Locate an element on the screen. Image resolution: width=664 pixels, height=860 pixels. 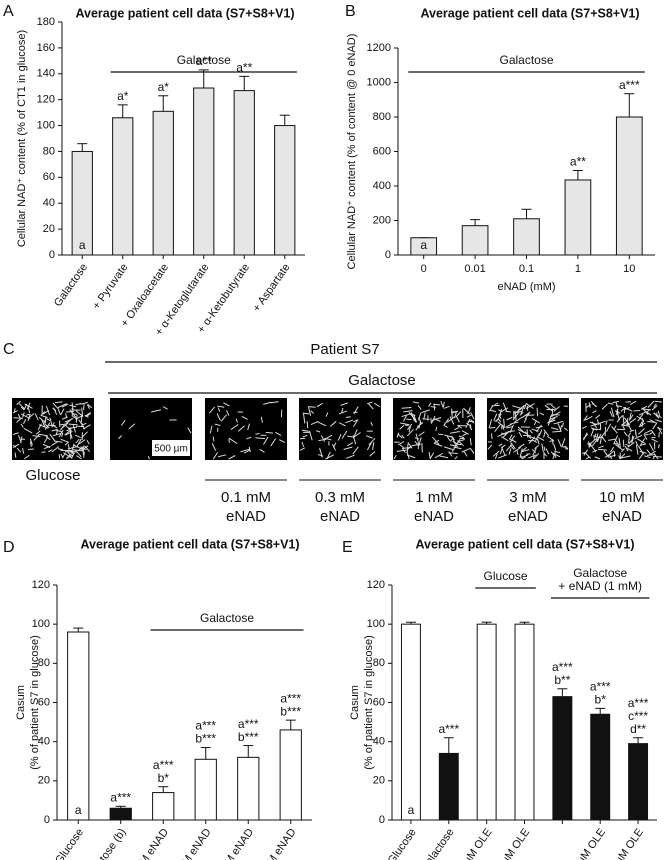
x-tick-label: 0.1 is located at coordinates (526, 269).